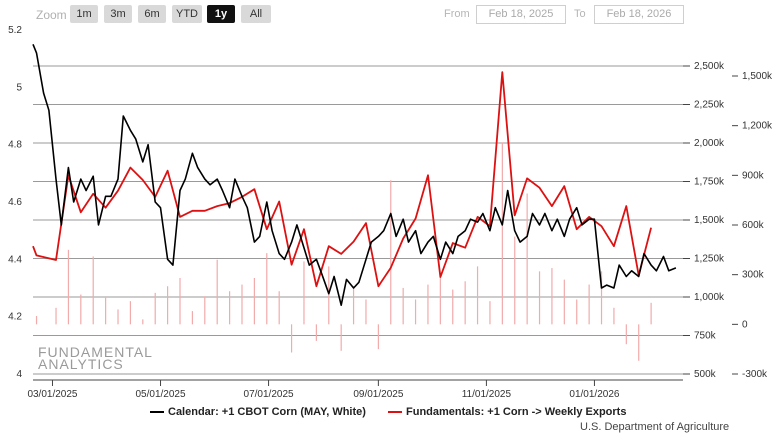 The width and height of the screenshot is (782, 433). What do you see at coordinates (709, 66) in the screenshot?
I see `right-axis-tick-label: 2,500k` at bounding box center [709, 66].